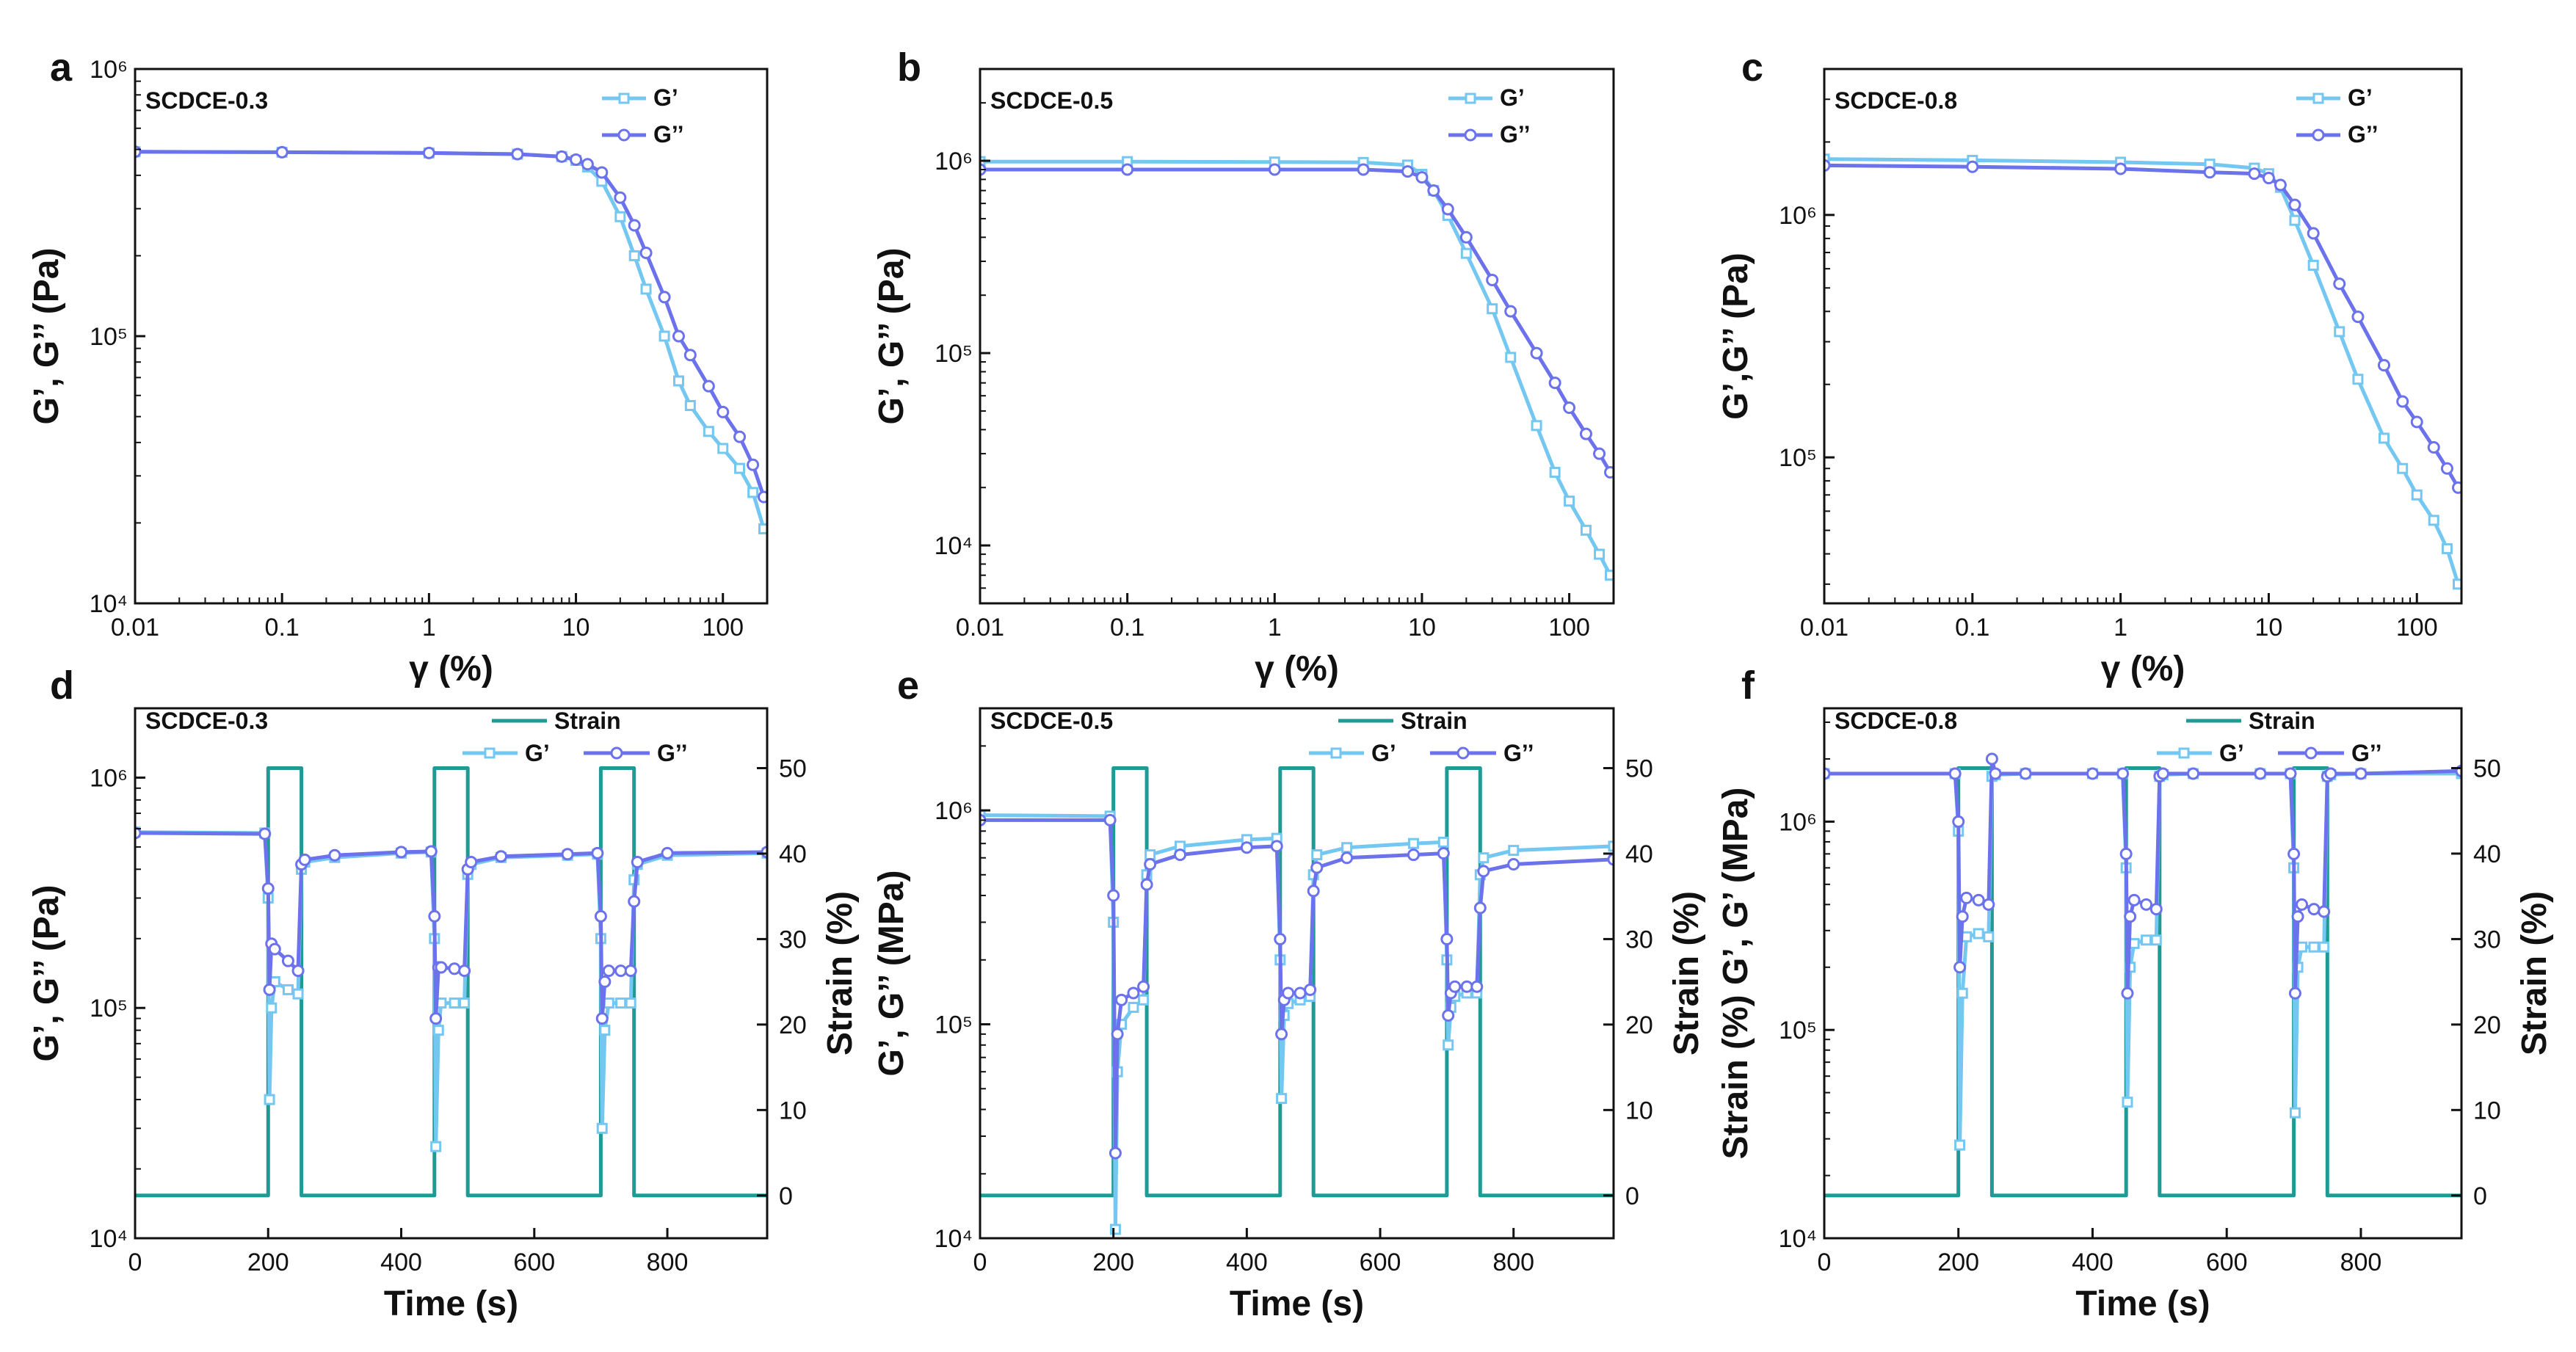 This screenshot has width=2576, height=1352. Describe the element at coordinates (1736, 974) in the screenshot. I see `y-axis-label: Strain (%) G’, G’ (MPa)` at that location.